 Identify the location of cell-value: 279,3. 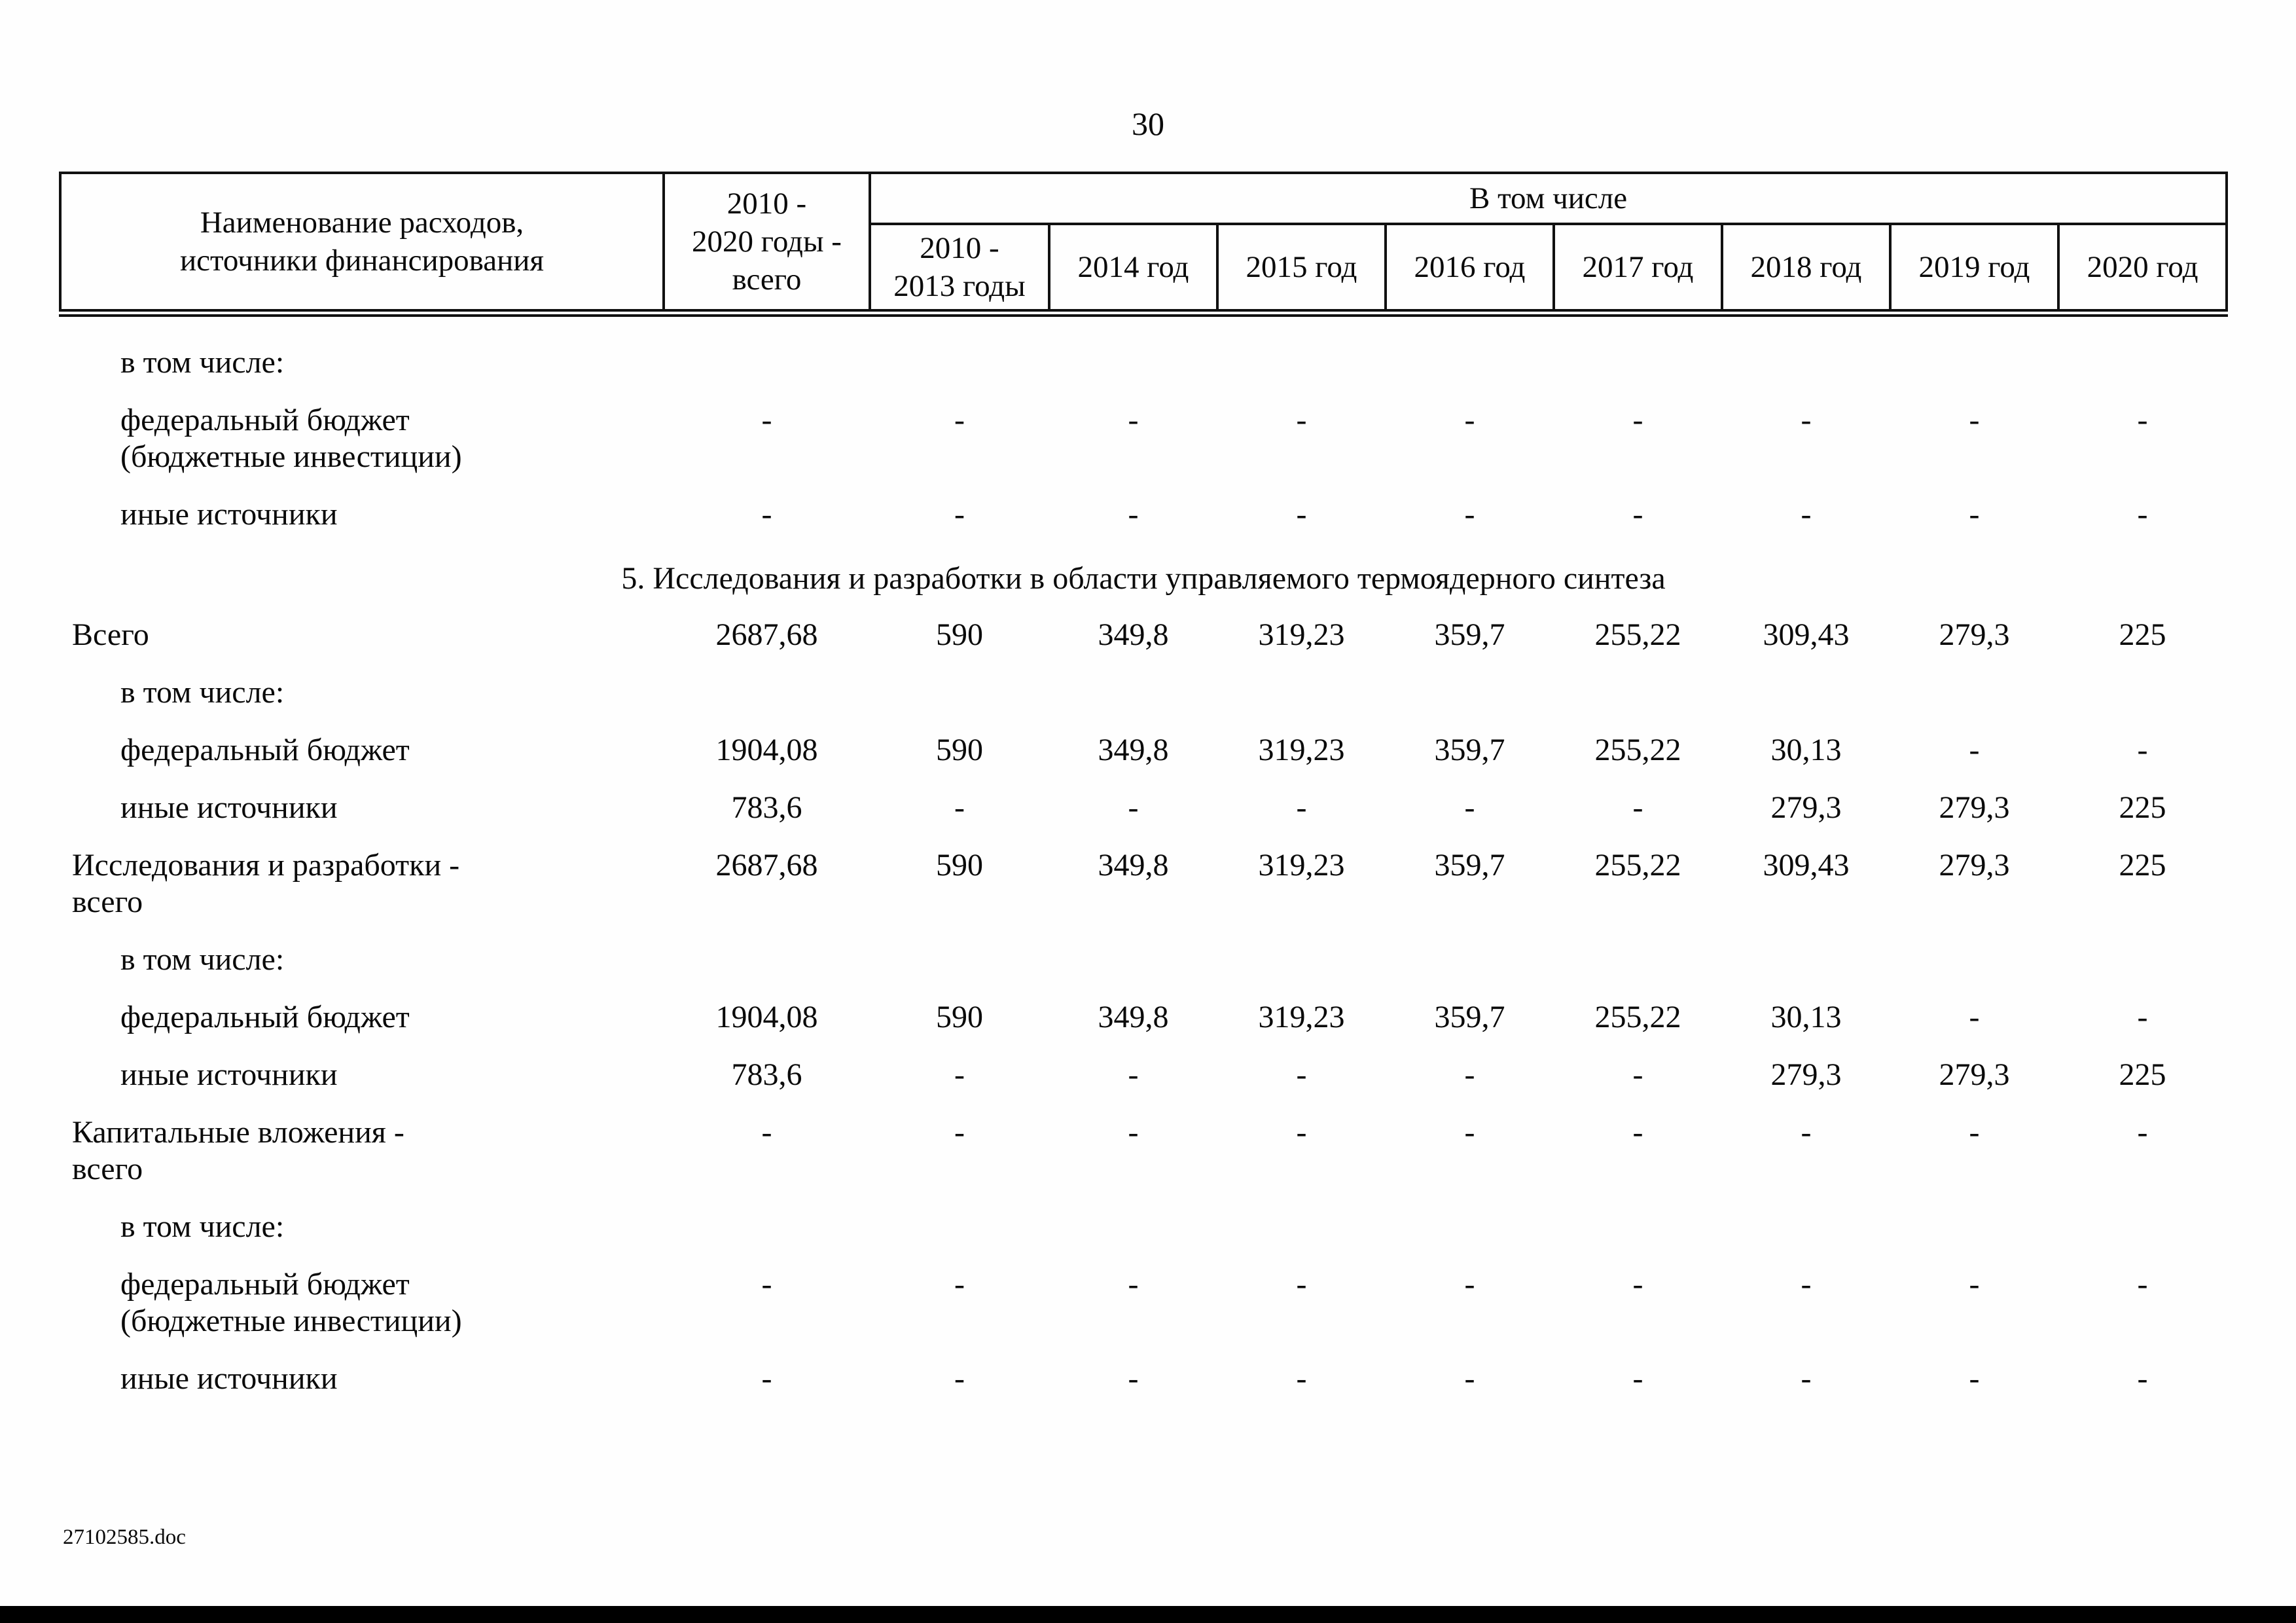
(1974, 634).